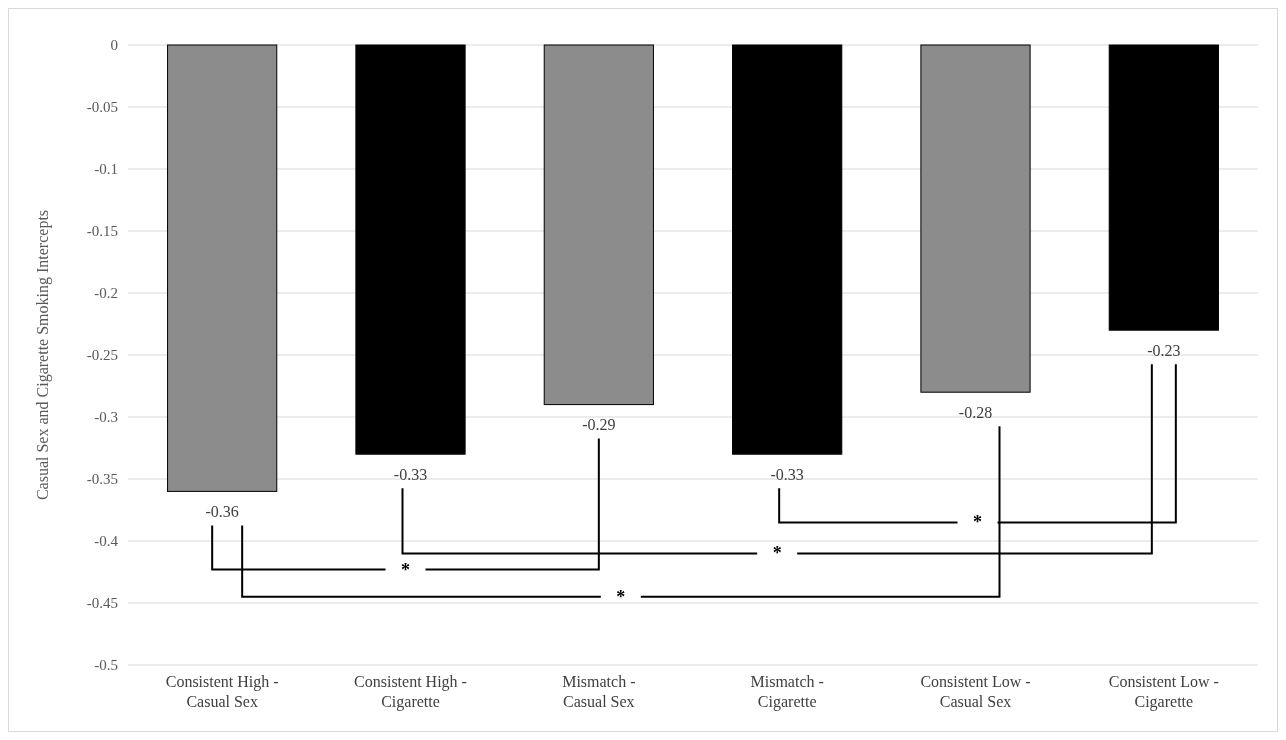  I want to click on y-tick-label: -0.05, so click(102, 107).